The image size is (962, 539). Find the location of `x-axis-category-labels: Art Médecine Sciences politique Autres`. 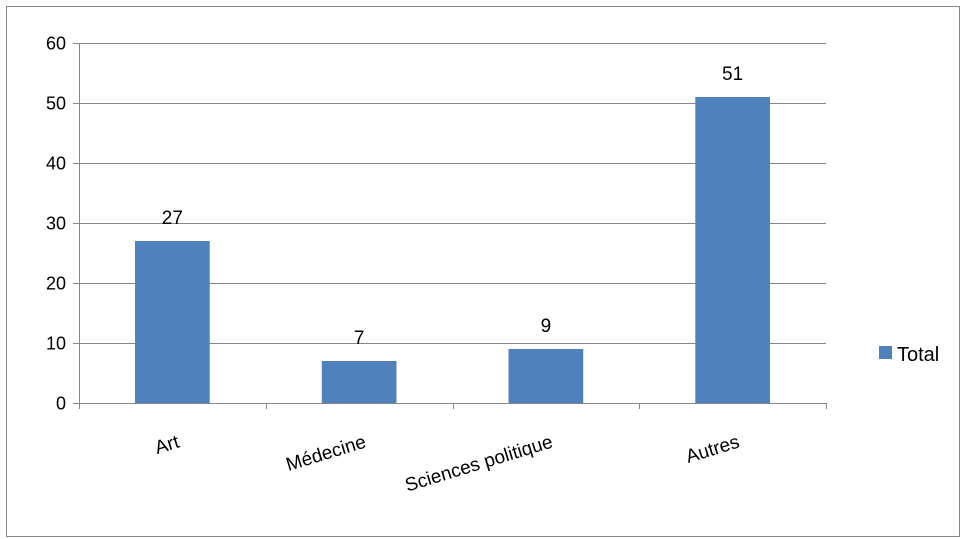

x-axis-category-labels: Art Médecine Sciences politique Autres is located at coordinates (447, 463).